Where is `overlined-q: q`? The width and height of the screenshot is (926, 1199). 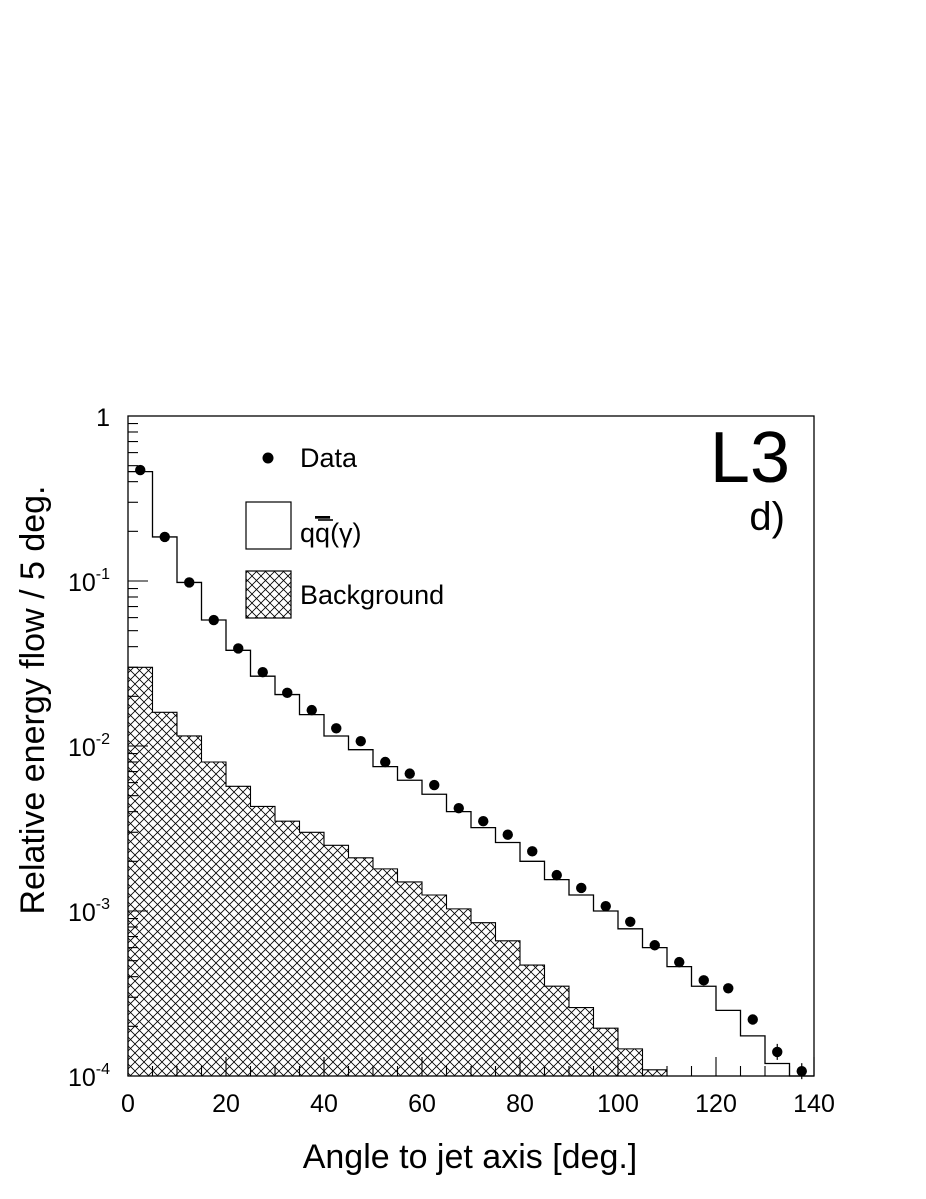
overlined-q: q is located at coordinates (322, 533).